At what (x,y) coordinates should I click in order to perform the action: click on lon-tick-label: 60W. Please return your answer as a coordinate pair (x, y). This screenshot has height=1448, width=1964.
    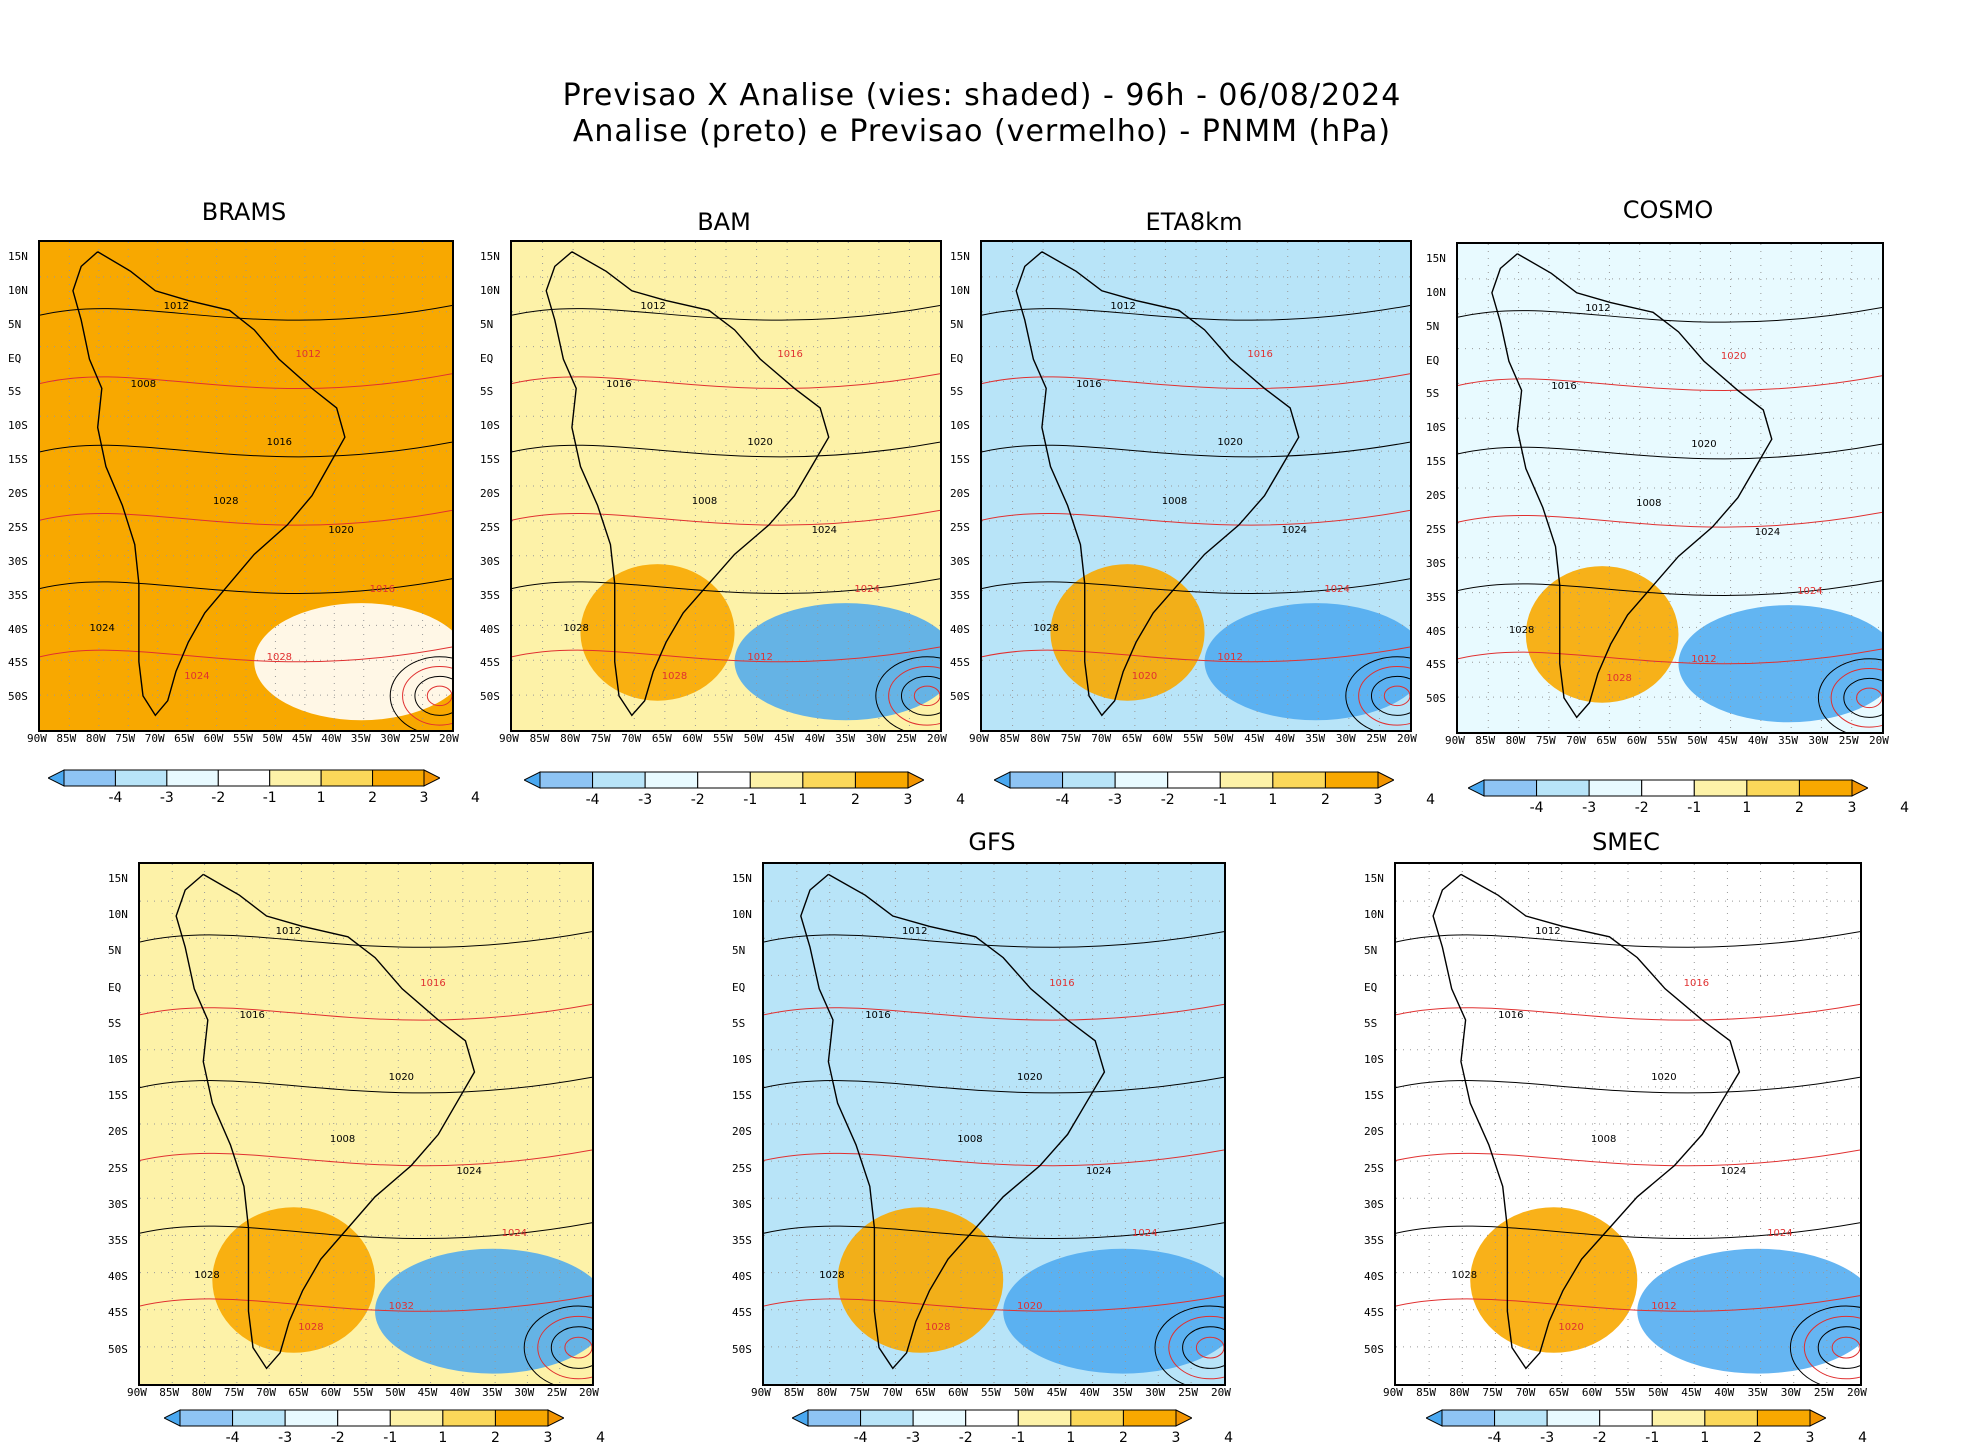
    Looking at the image, I should click on (330, 1392).